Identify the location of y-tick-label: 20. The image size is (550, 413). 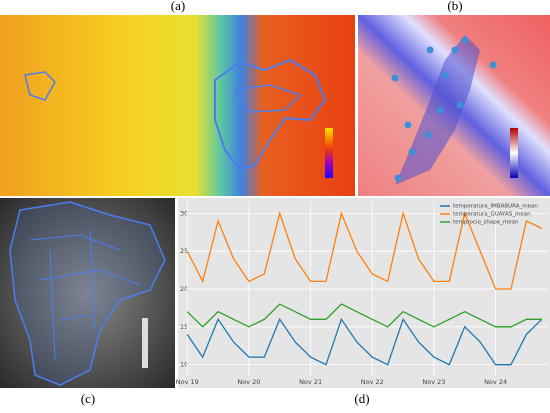
(184, 289).